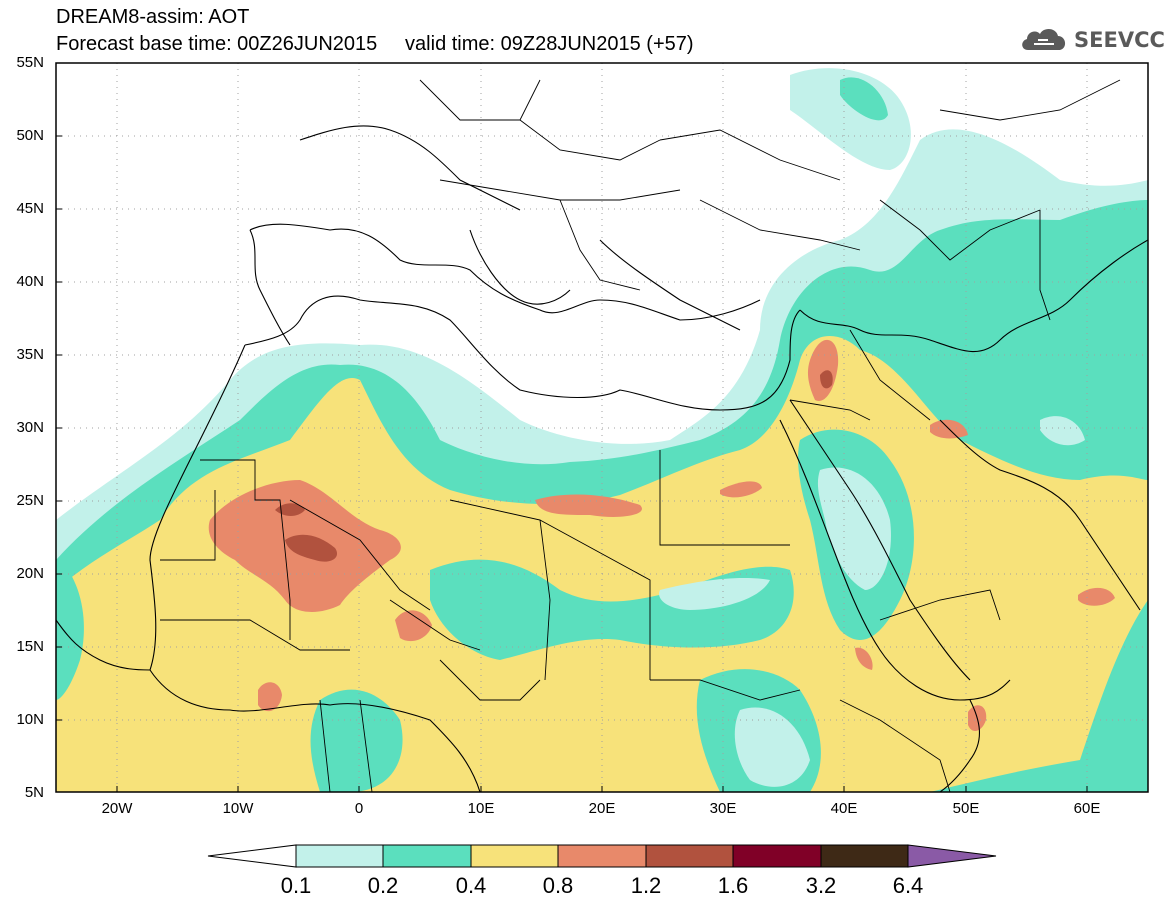 The height and width of the screenshot is (905, 1165). What do you see at coordinates (153, 17) in the screenshot?
I see `chart-title: DREAM8-assim: AOT` at bounding box center [153, 17].